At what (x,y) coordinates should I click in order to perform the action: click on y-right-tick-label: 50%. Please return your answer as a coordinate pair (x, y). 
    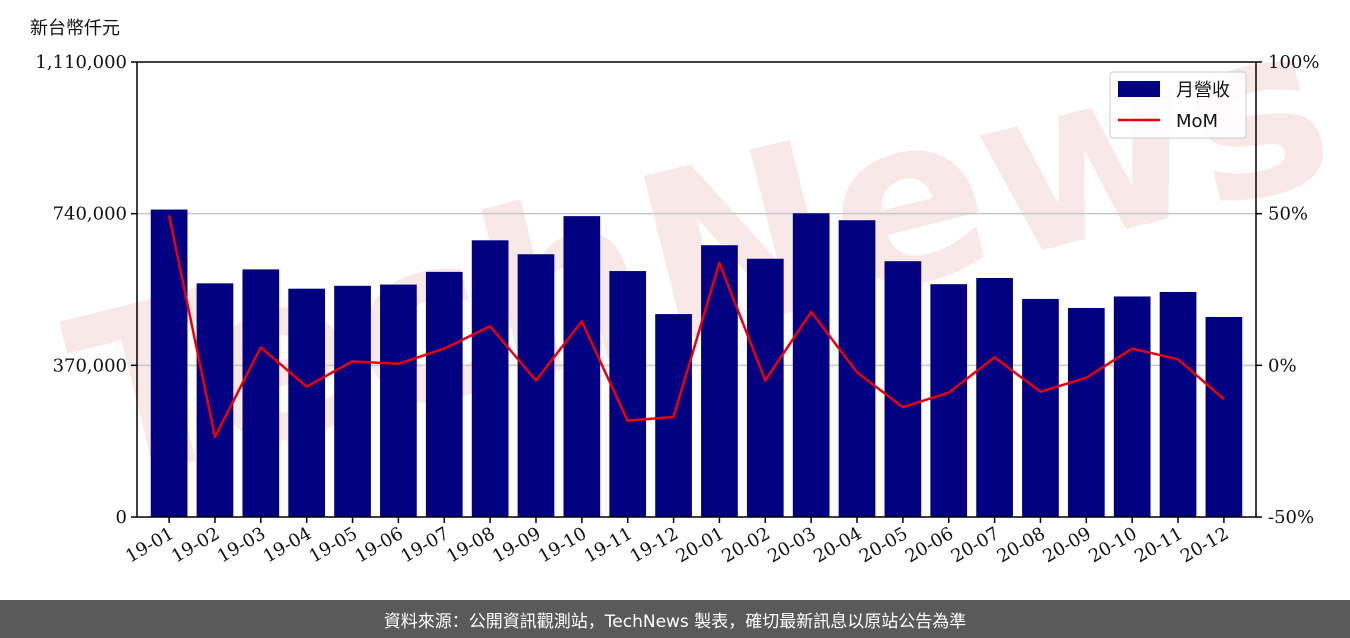
    Looking at the image, I should click on (1288, 214).